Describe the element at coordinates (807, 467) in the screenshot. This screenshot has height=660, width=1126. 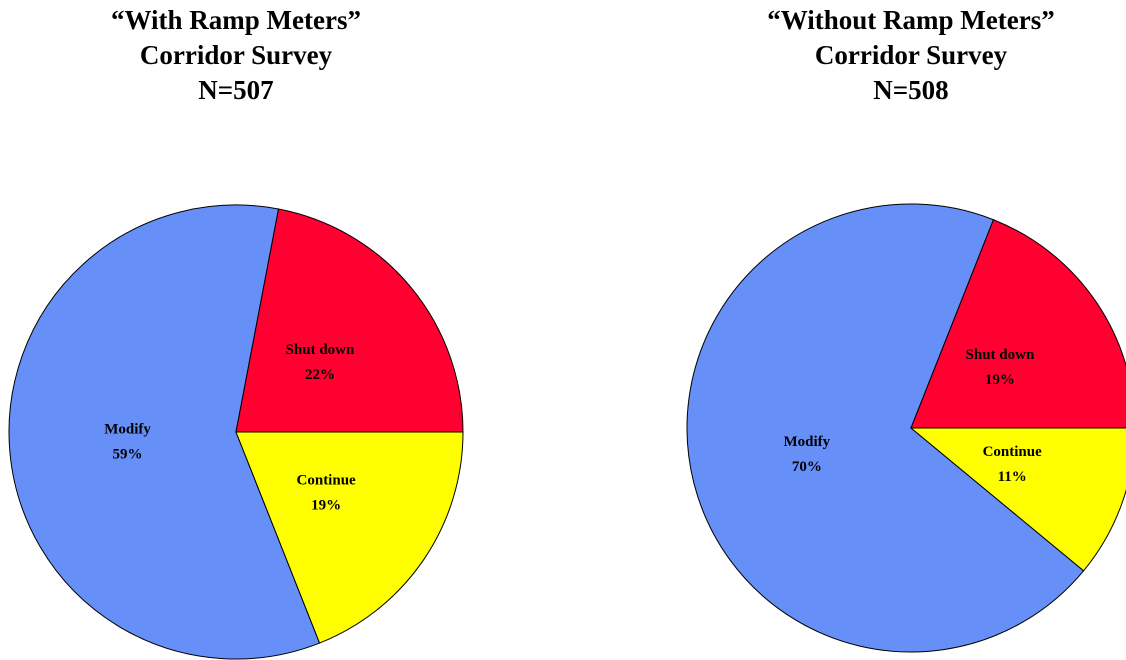
I see `slice-value-label: 70%` at that location.